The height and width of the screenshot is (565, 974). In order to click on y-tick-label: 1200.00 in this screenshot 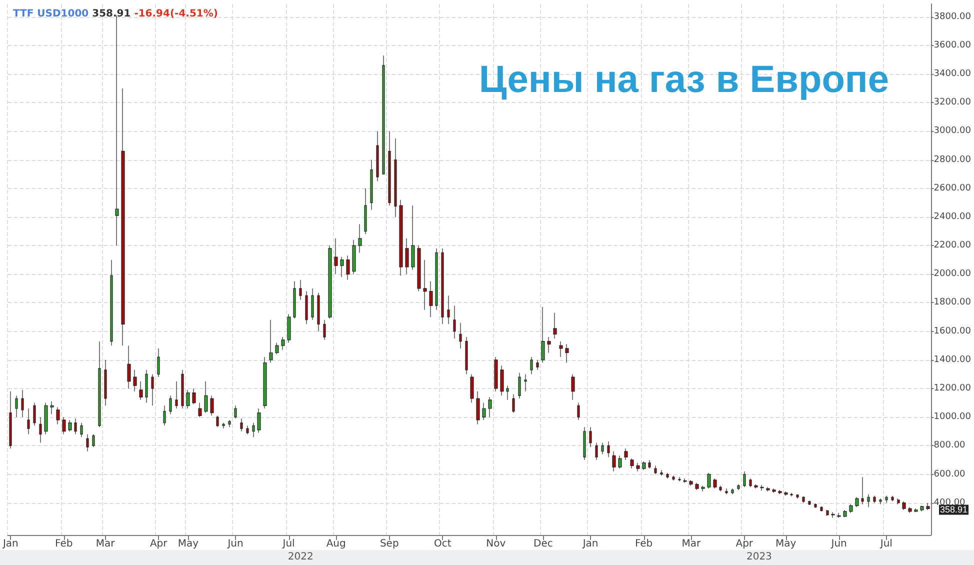, I will do `click(953, 388)`.